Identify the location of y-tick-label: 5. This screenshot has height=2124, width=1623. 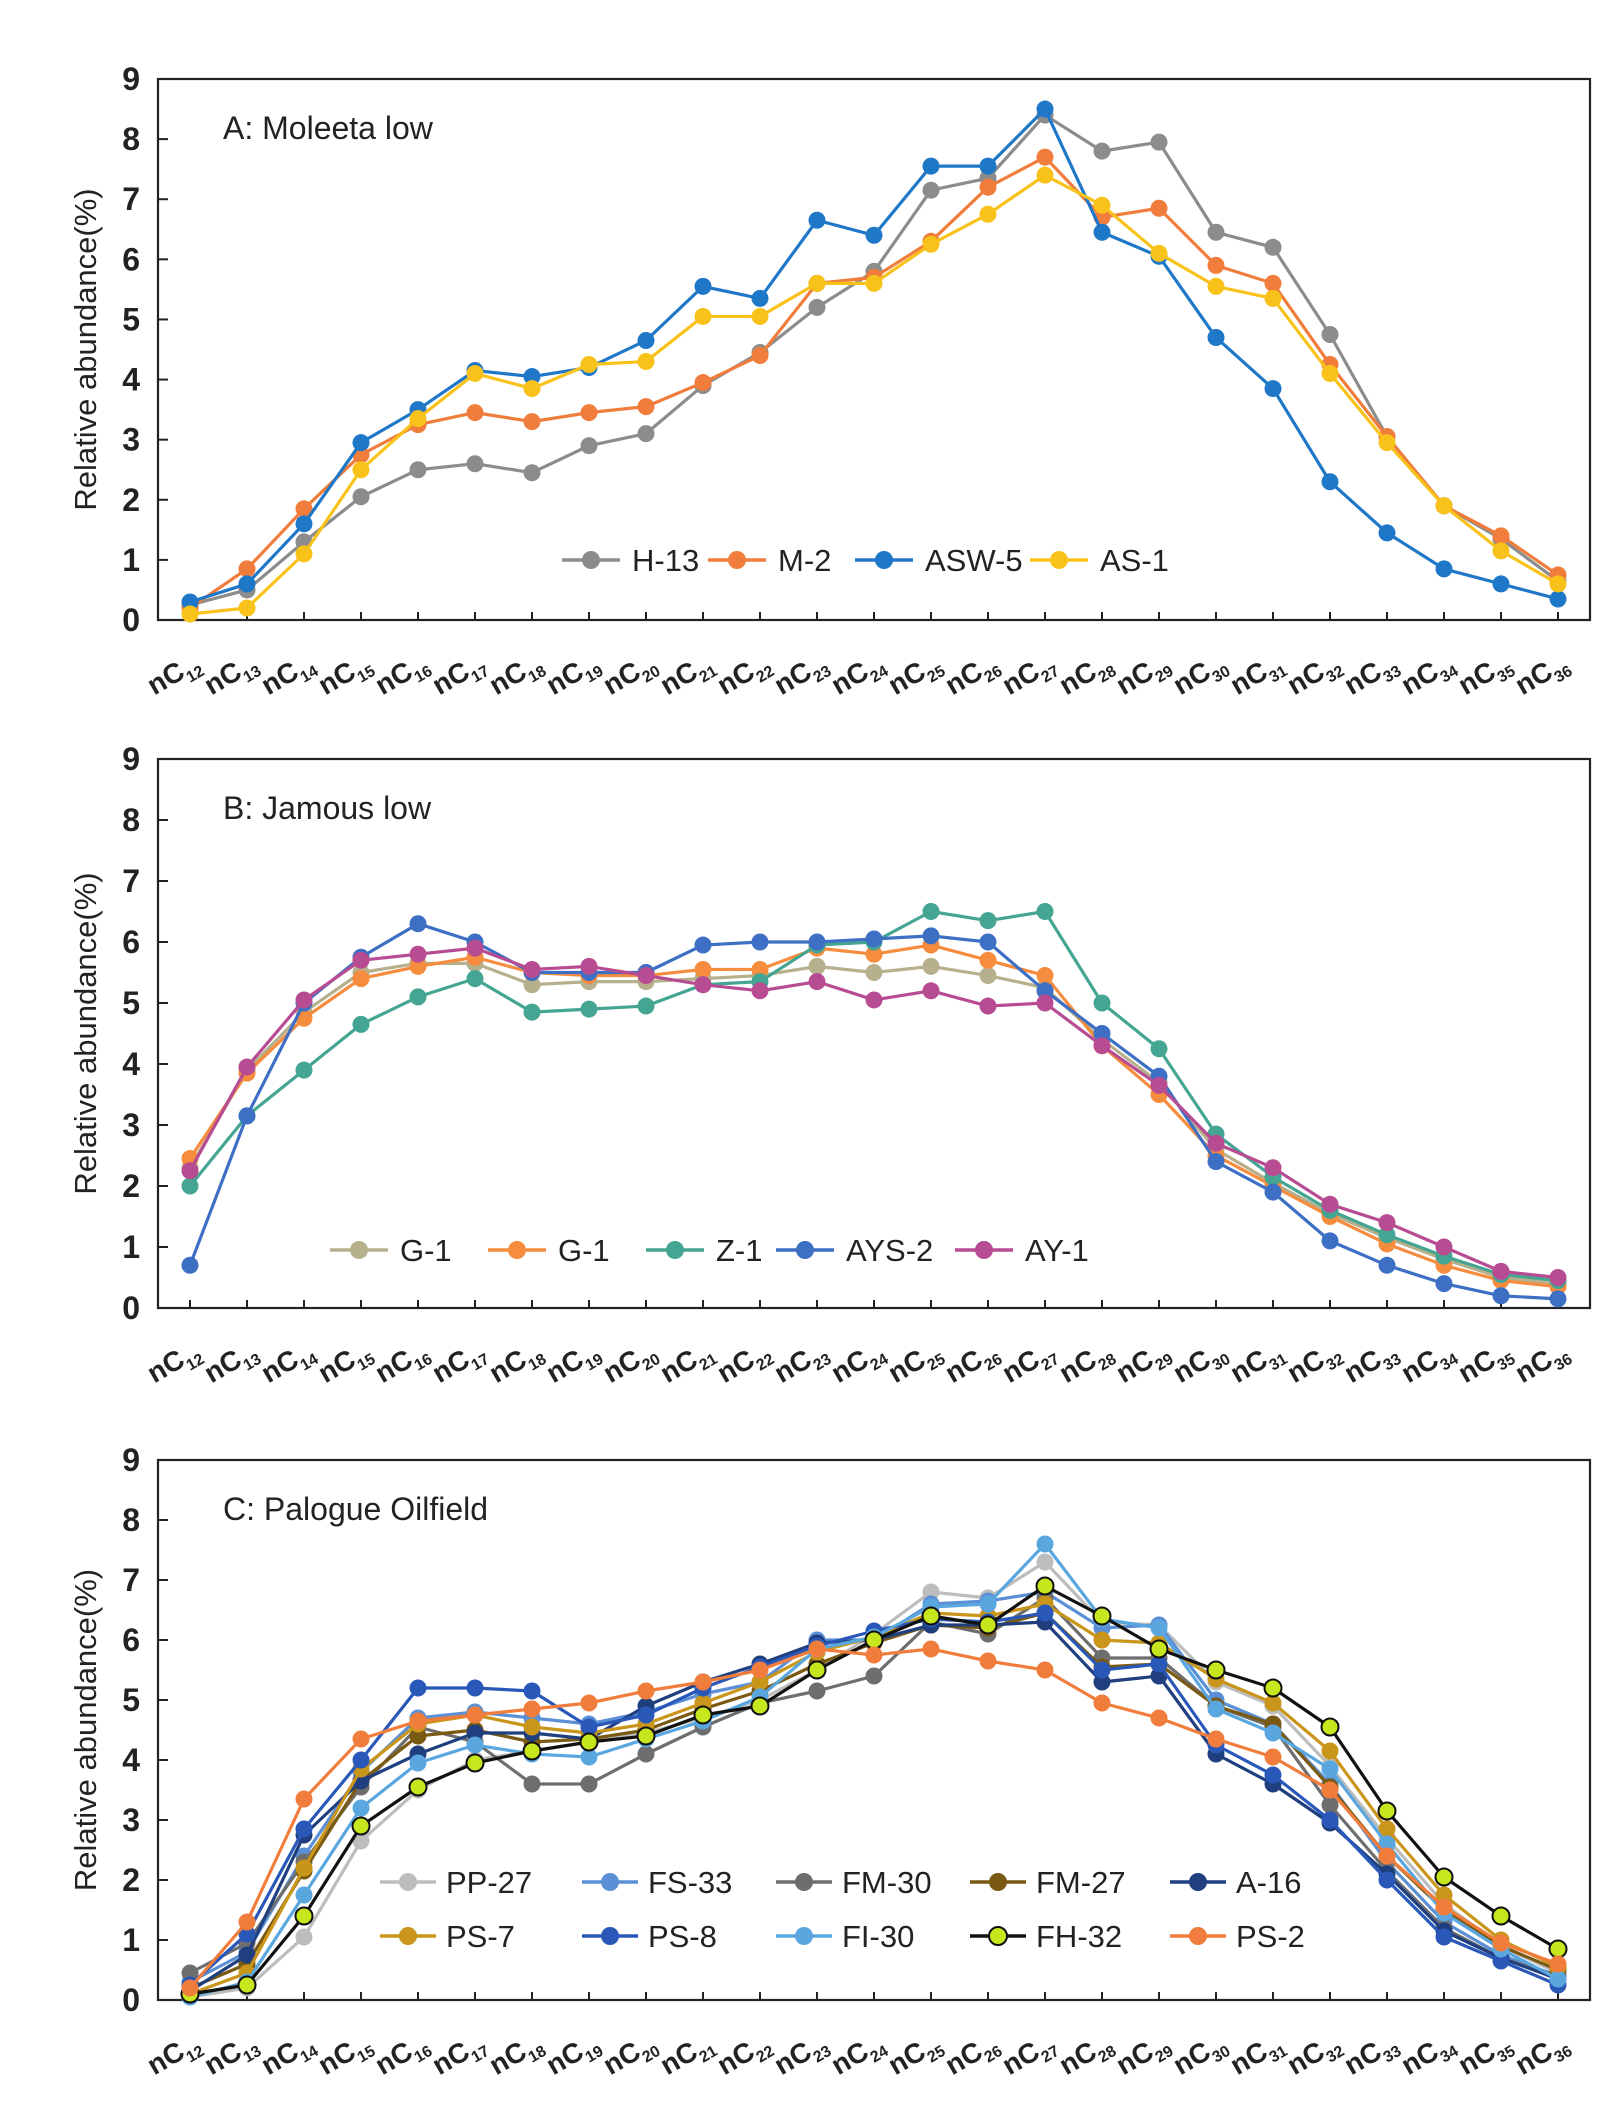
(131, 1003).